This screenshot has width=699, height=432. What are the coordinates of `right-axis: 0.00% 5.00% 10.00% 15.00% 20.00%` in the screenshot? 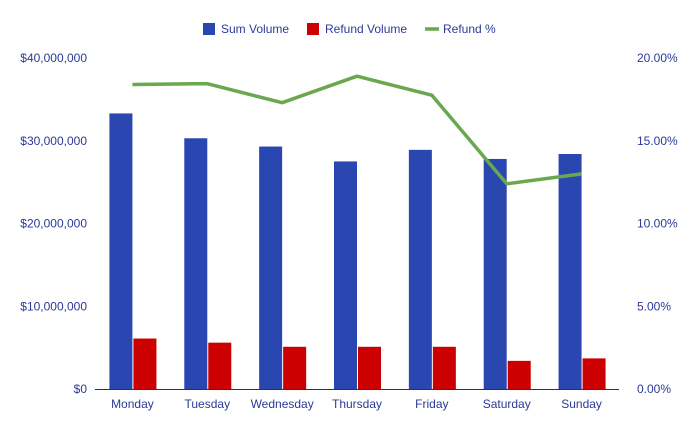 It's located at (657, 223).